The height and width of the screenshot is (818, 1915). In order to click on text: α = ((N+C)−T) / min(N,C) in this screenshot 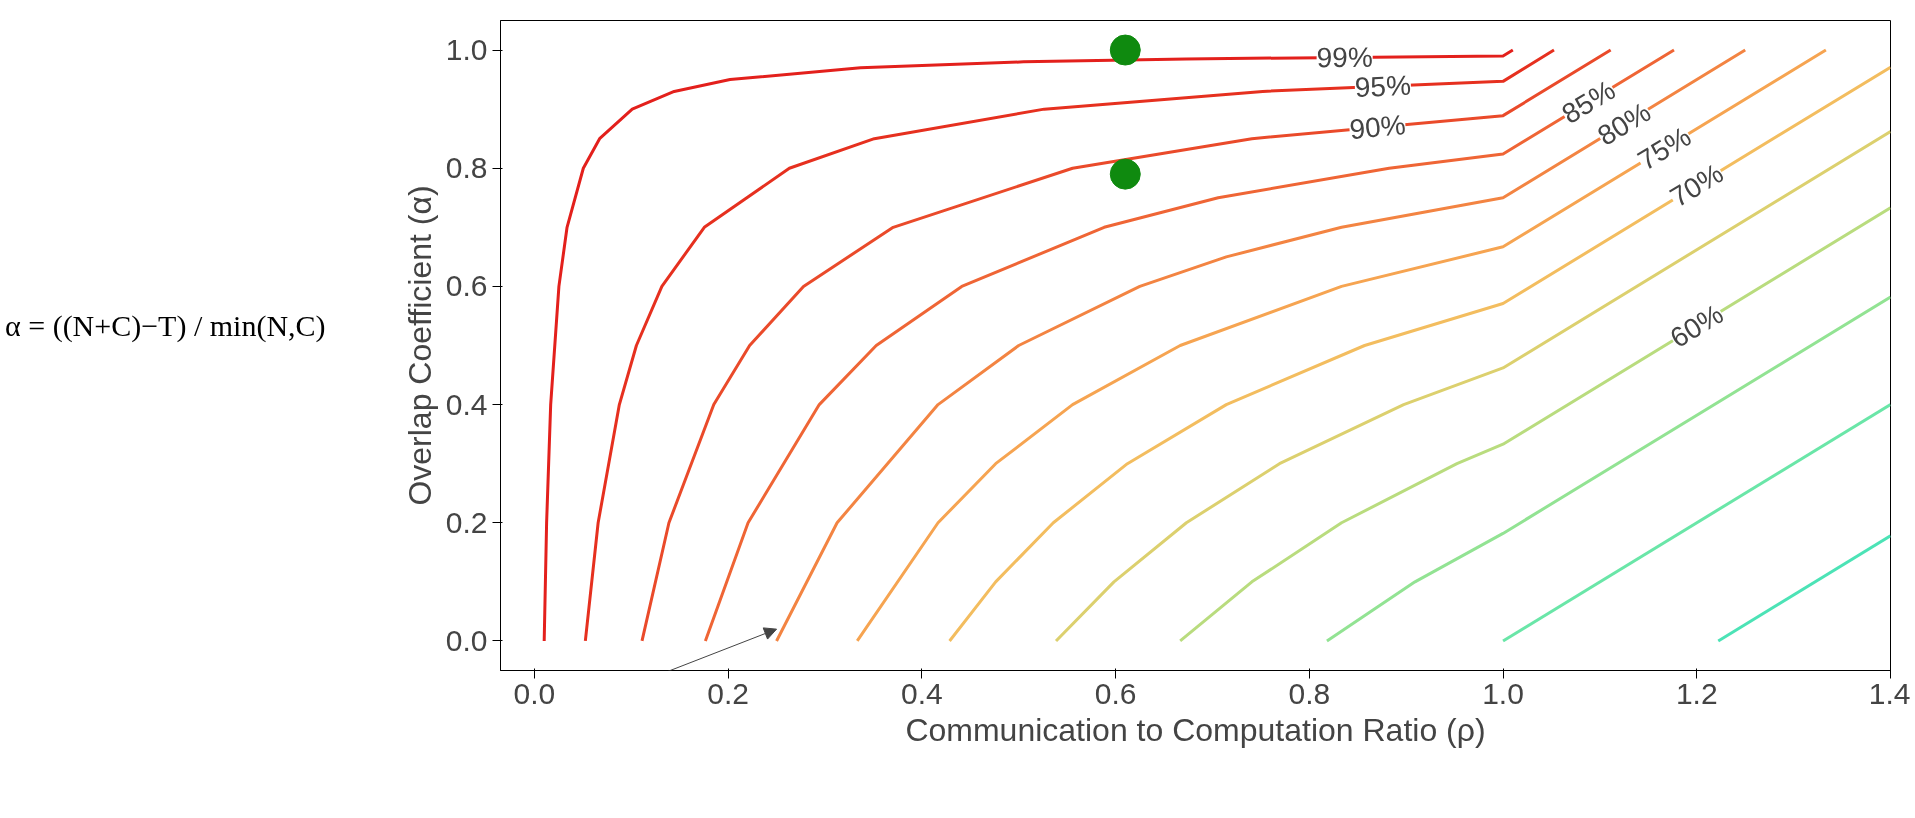, I will do `click(165, 326)`.